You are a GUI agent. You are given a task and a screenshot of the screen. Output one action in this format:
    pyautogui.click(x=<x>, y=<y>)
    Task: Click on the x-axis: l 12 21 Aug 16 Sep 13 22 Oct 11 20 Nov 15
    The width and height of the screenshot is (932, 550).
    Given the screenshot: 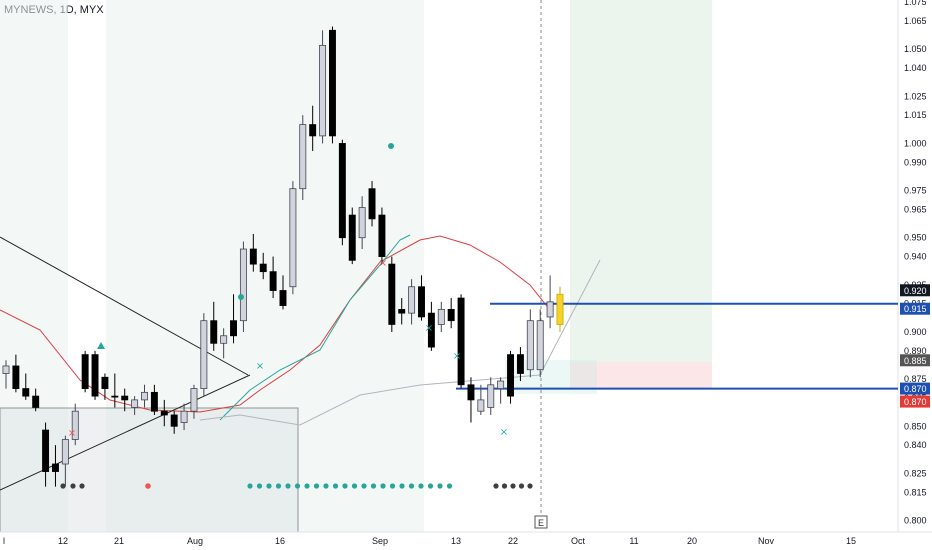 What is the action you would take?
    pyautogui.click(x=466, y=538)
    